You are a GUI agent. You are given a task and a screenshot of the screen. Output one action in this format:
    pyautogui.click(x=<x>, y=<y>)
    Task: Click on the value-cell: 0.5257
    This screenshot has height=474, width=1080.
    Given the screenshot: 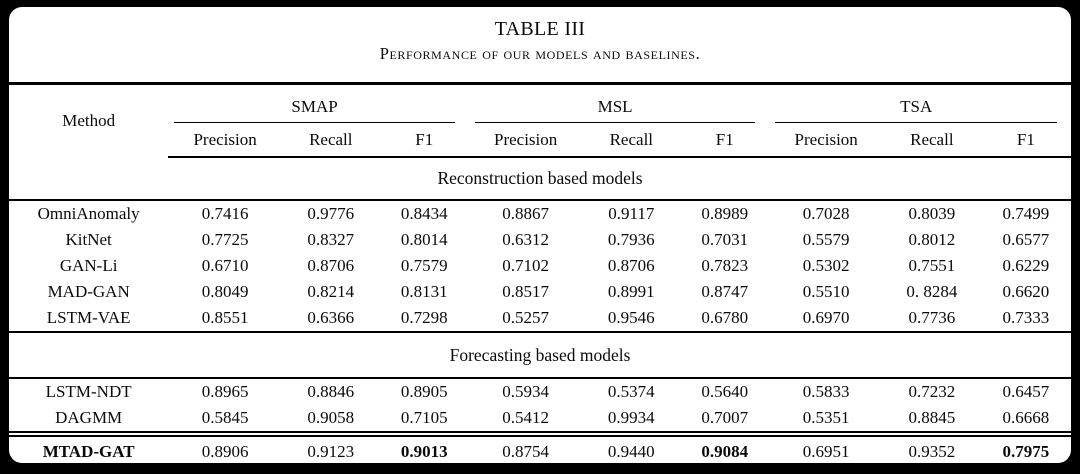 What is the action you would take?
    pyautogui.click(x=526, y=317)
    